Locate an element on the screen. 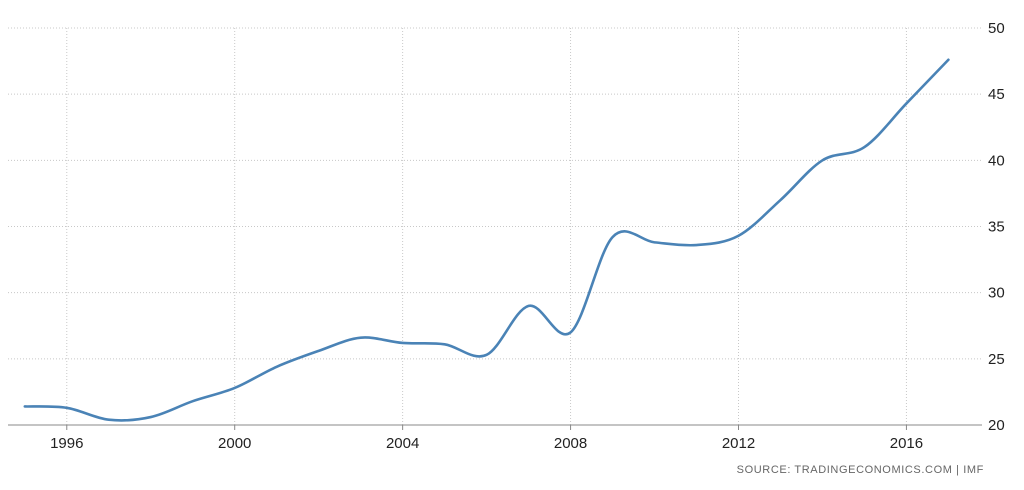  y-tick-label: 25 is located at coordinates (996, 359).